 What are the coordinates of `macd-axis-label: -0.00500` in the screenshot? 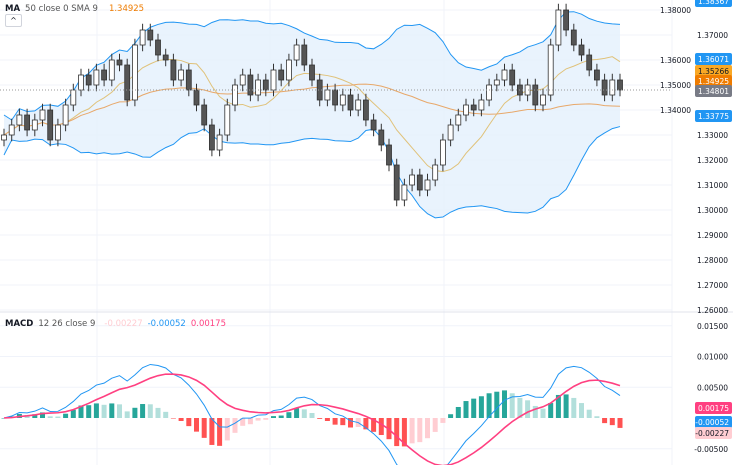 It's located at (711, 449).